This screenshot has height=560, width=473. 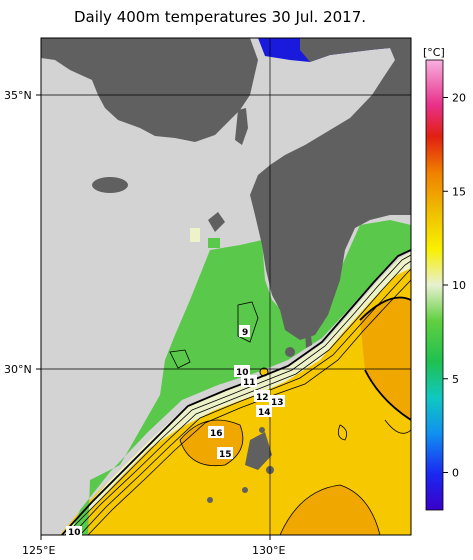 I want to click on tanegashima-island, so click(x=308, y=336).